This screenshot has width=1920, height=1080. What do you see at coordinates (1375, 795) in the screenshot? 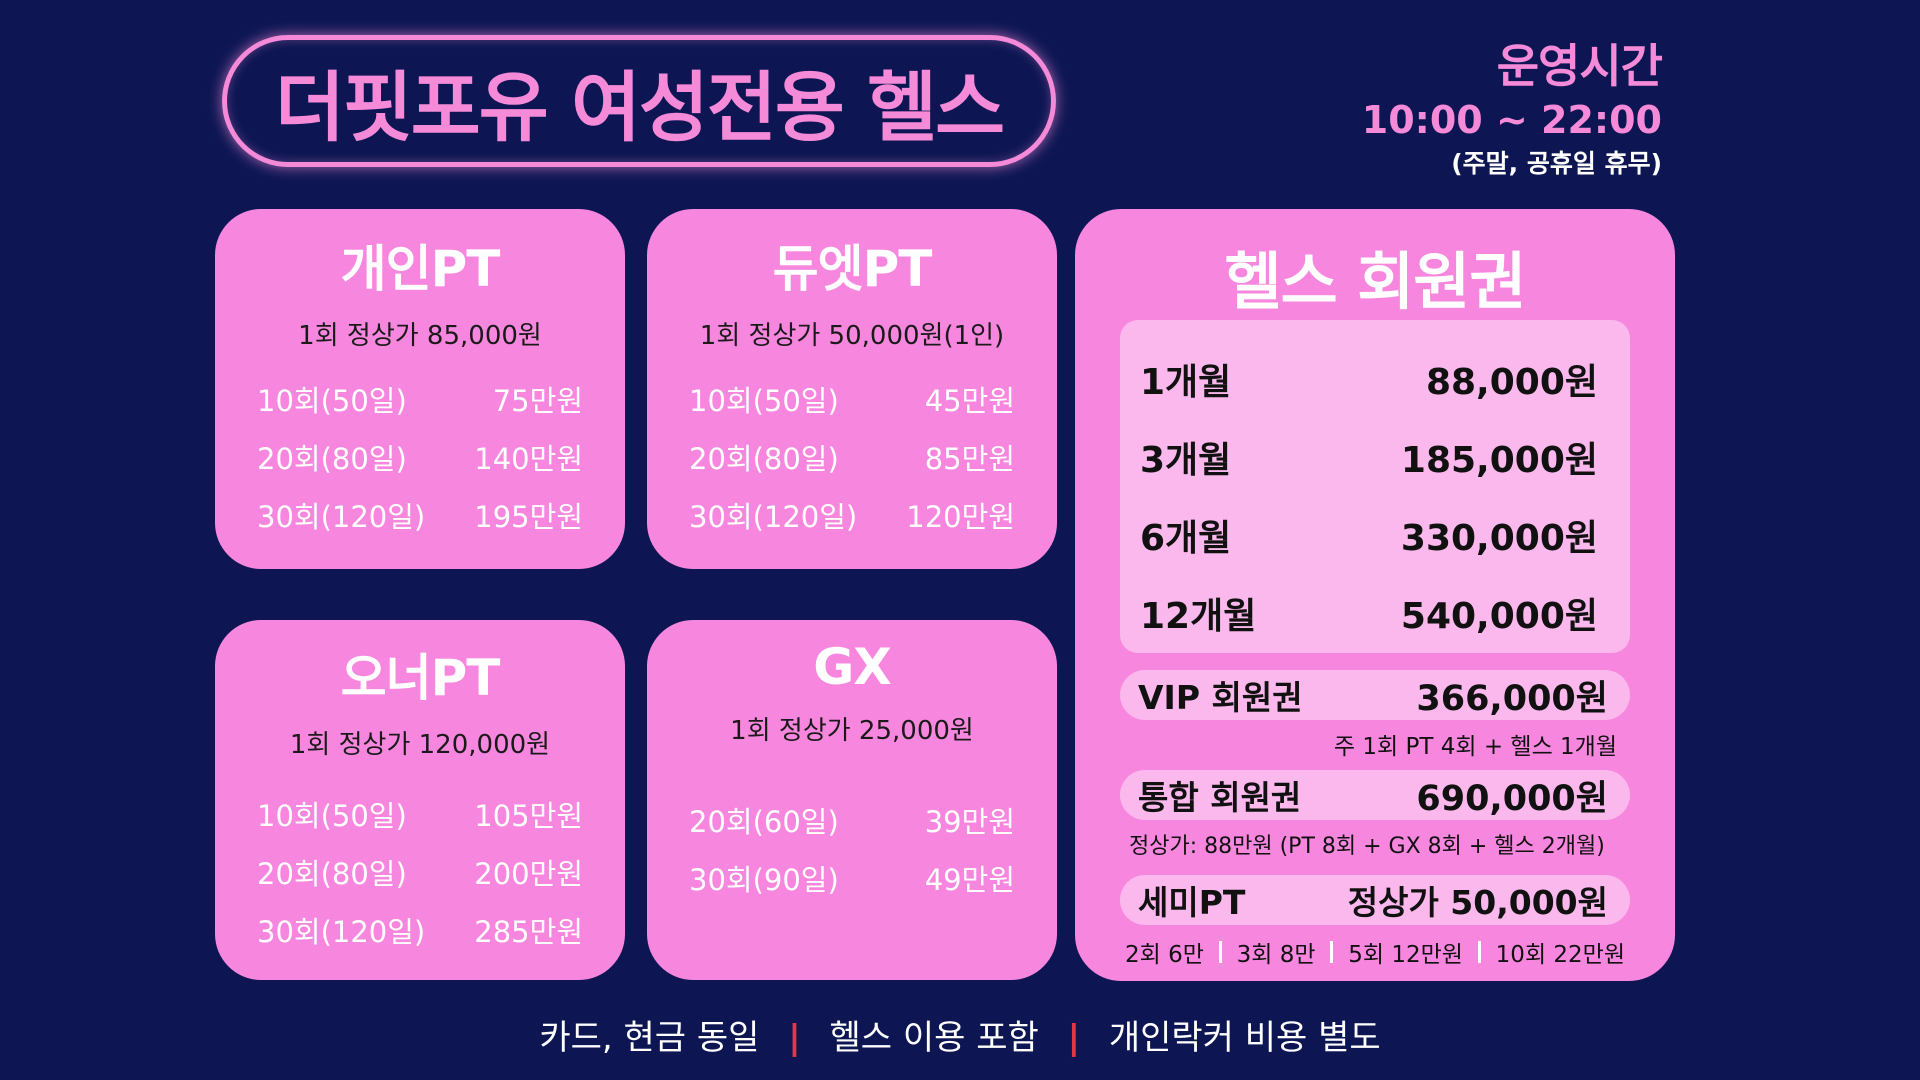
I see `combined-membership-row: 통합 회원권 690,000원` at bounding box center [1375, 795].